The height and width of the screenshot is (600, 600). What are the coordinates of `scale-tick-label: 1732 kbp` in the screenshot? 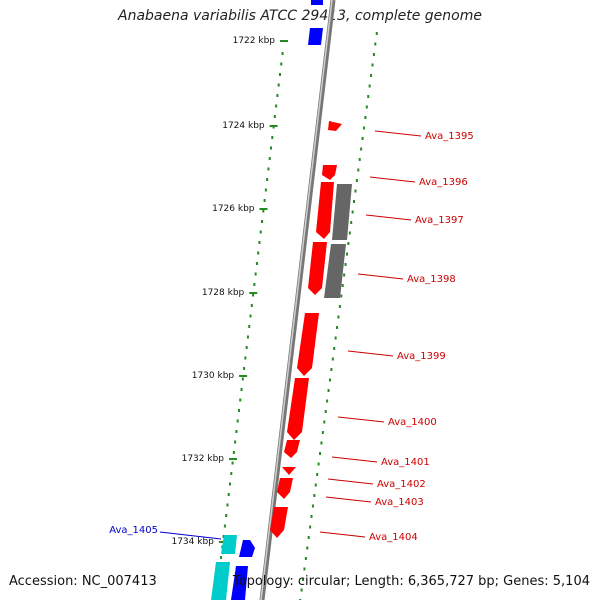 It's located at (203, 459).